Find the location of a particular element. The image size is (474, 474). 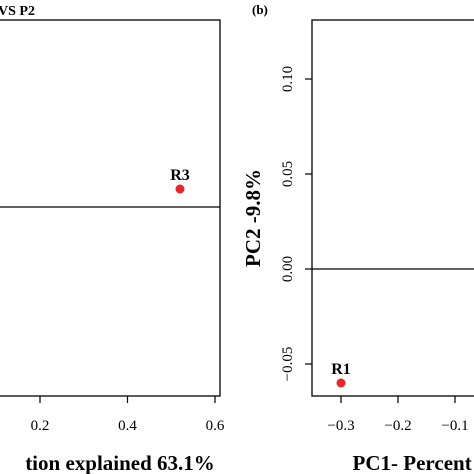

x-tick-label: 0.6 is located at coordinates (215, 426).